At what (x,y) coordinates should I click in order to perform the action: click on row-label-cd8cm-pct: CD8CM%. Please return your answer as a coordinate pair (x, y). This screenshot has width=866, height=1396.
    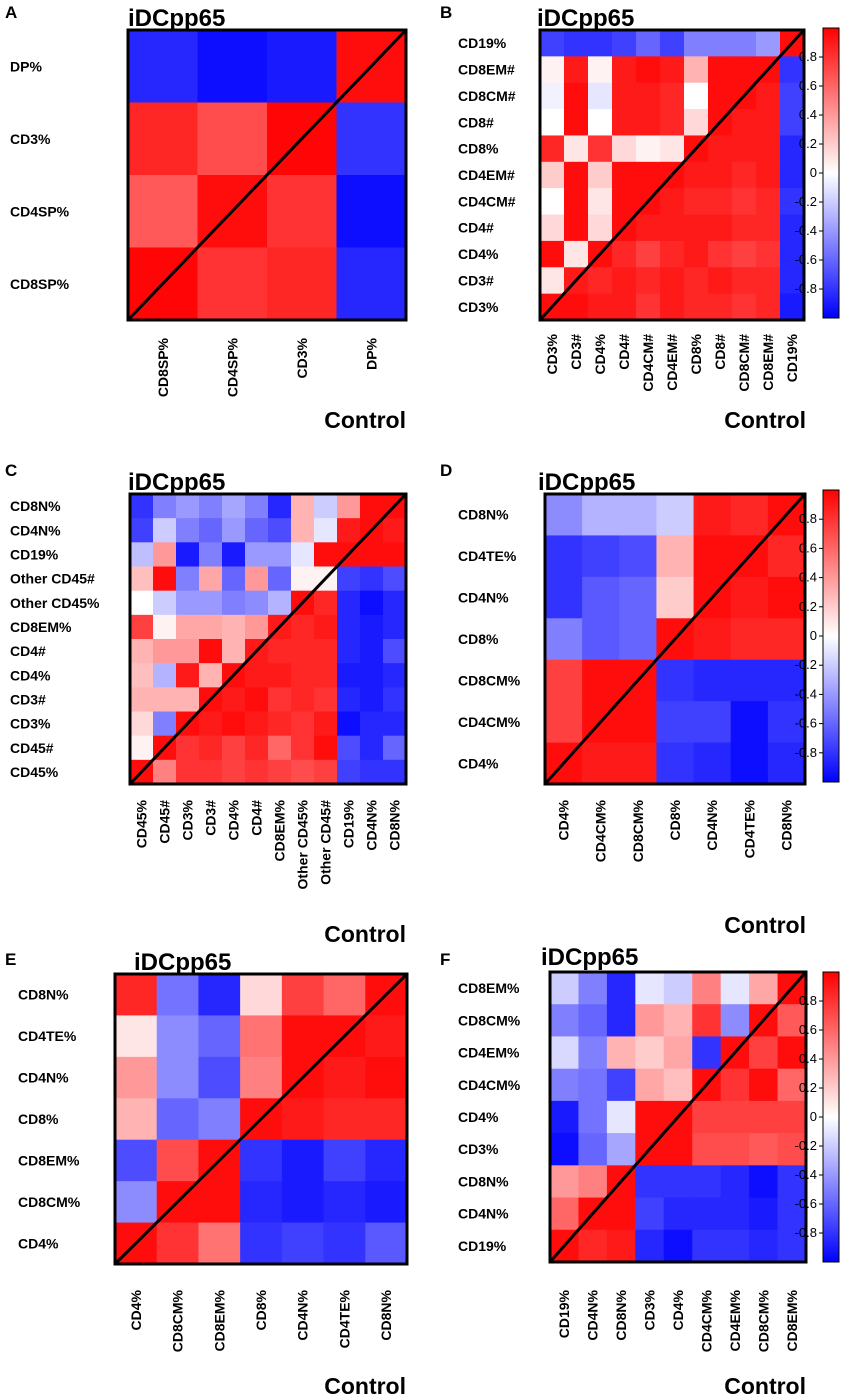
    Looking at the image, I should click on (489, 1020).